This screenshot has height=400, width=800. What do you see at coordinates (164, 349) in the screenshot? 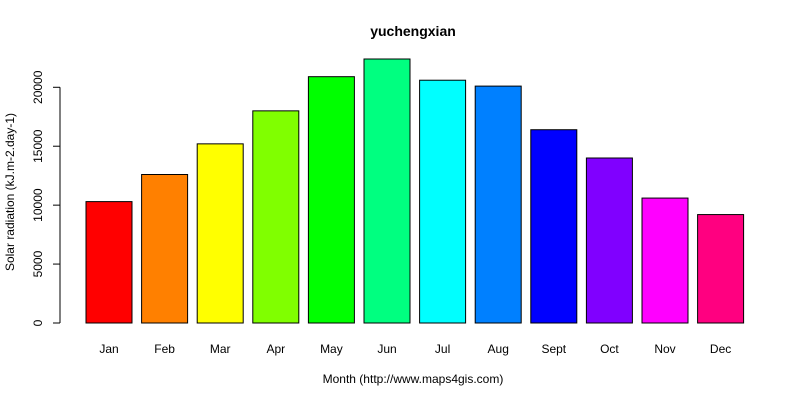
I see `x-tick-label: Feb` at bounding box center [164, 349].